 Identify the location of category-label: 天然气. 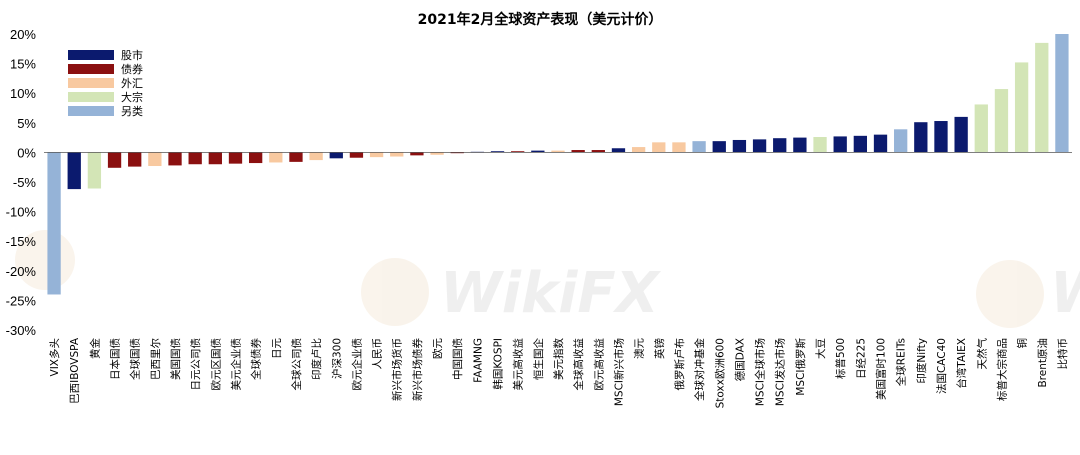
(981, 354).